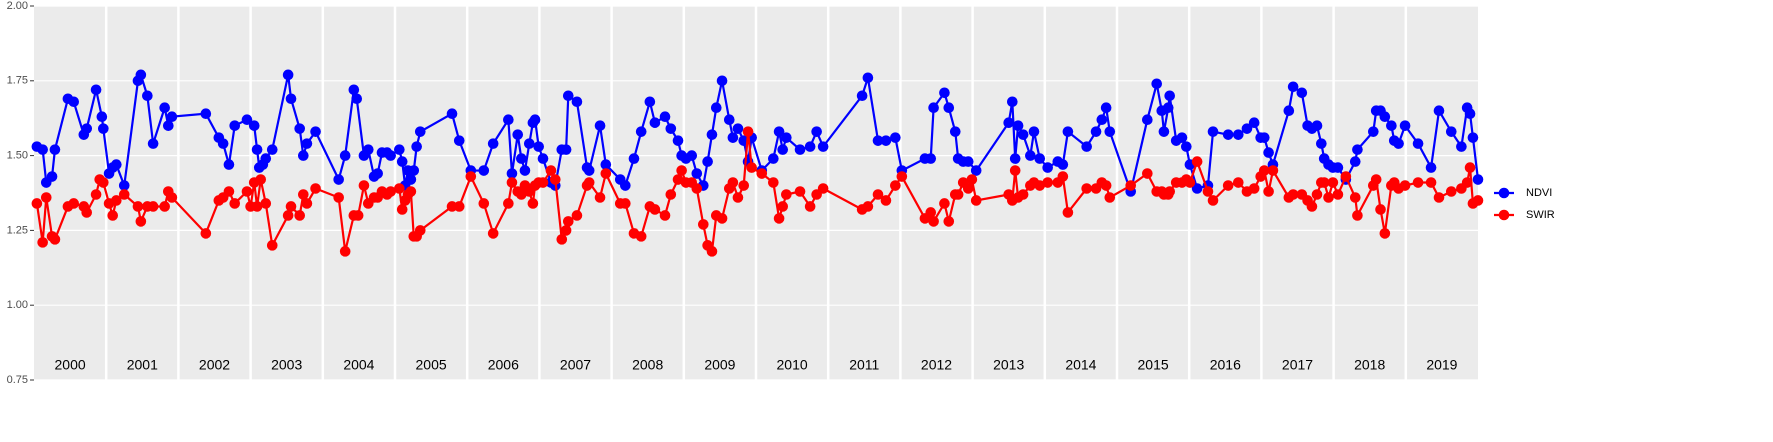 This screenshot has width=1773, height=442. I want to click on year-label: 2008, so click(647, 365).